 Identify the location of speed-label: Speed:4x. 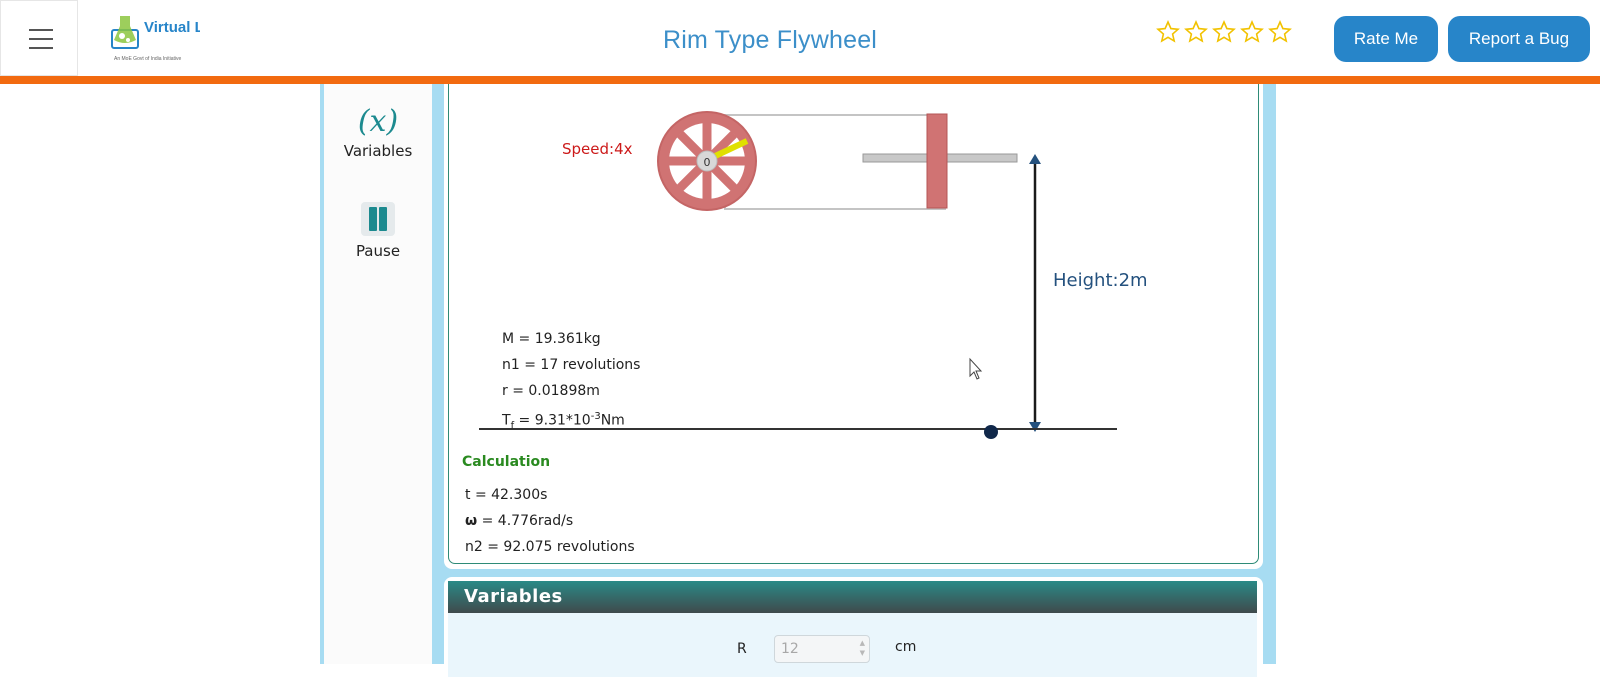
(597, 149).